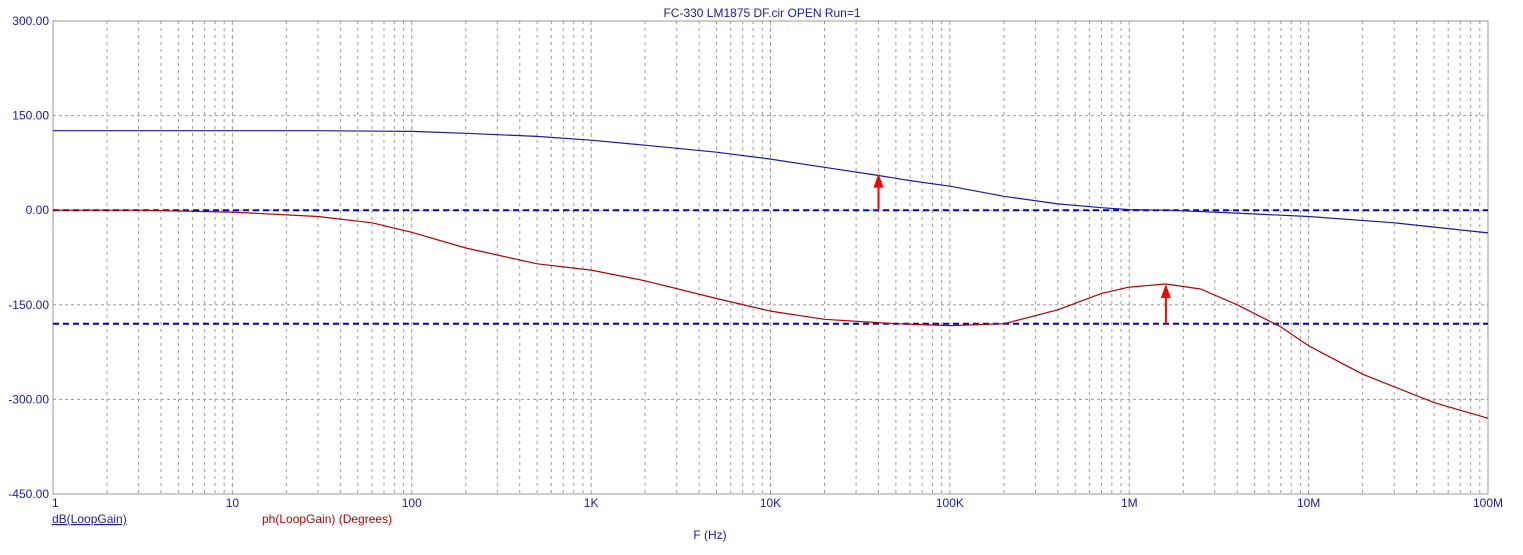  Describe the element at coordinates (233, 503) in the screenshot. I see `x-tick-label: 10` at that location.